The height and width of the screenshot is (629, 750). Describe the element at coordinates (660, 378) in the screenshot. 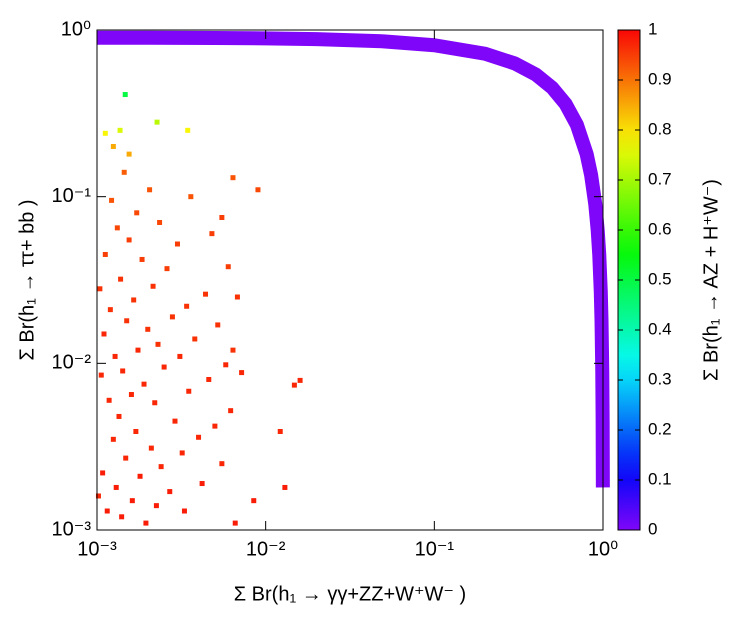

I see `colorbar-tick-label: 0.3` at that location.